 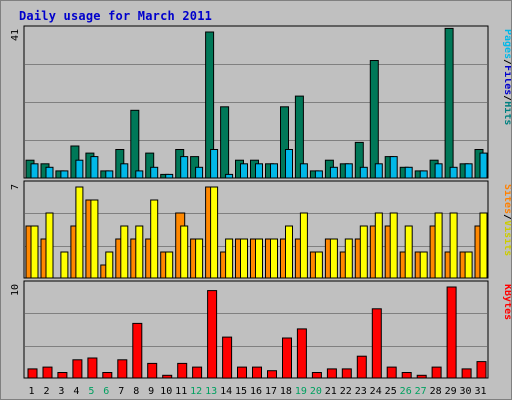 I want to click on x-tick-label: 24, so click(x=376, y=391).